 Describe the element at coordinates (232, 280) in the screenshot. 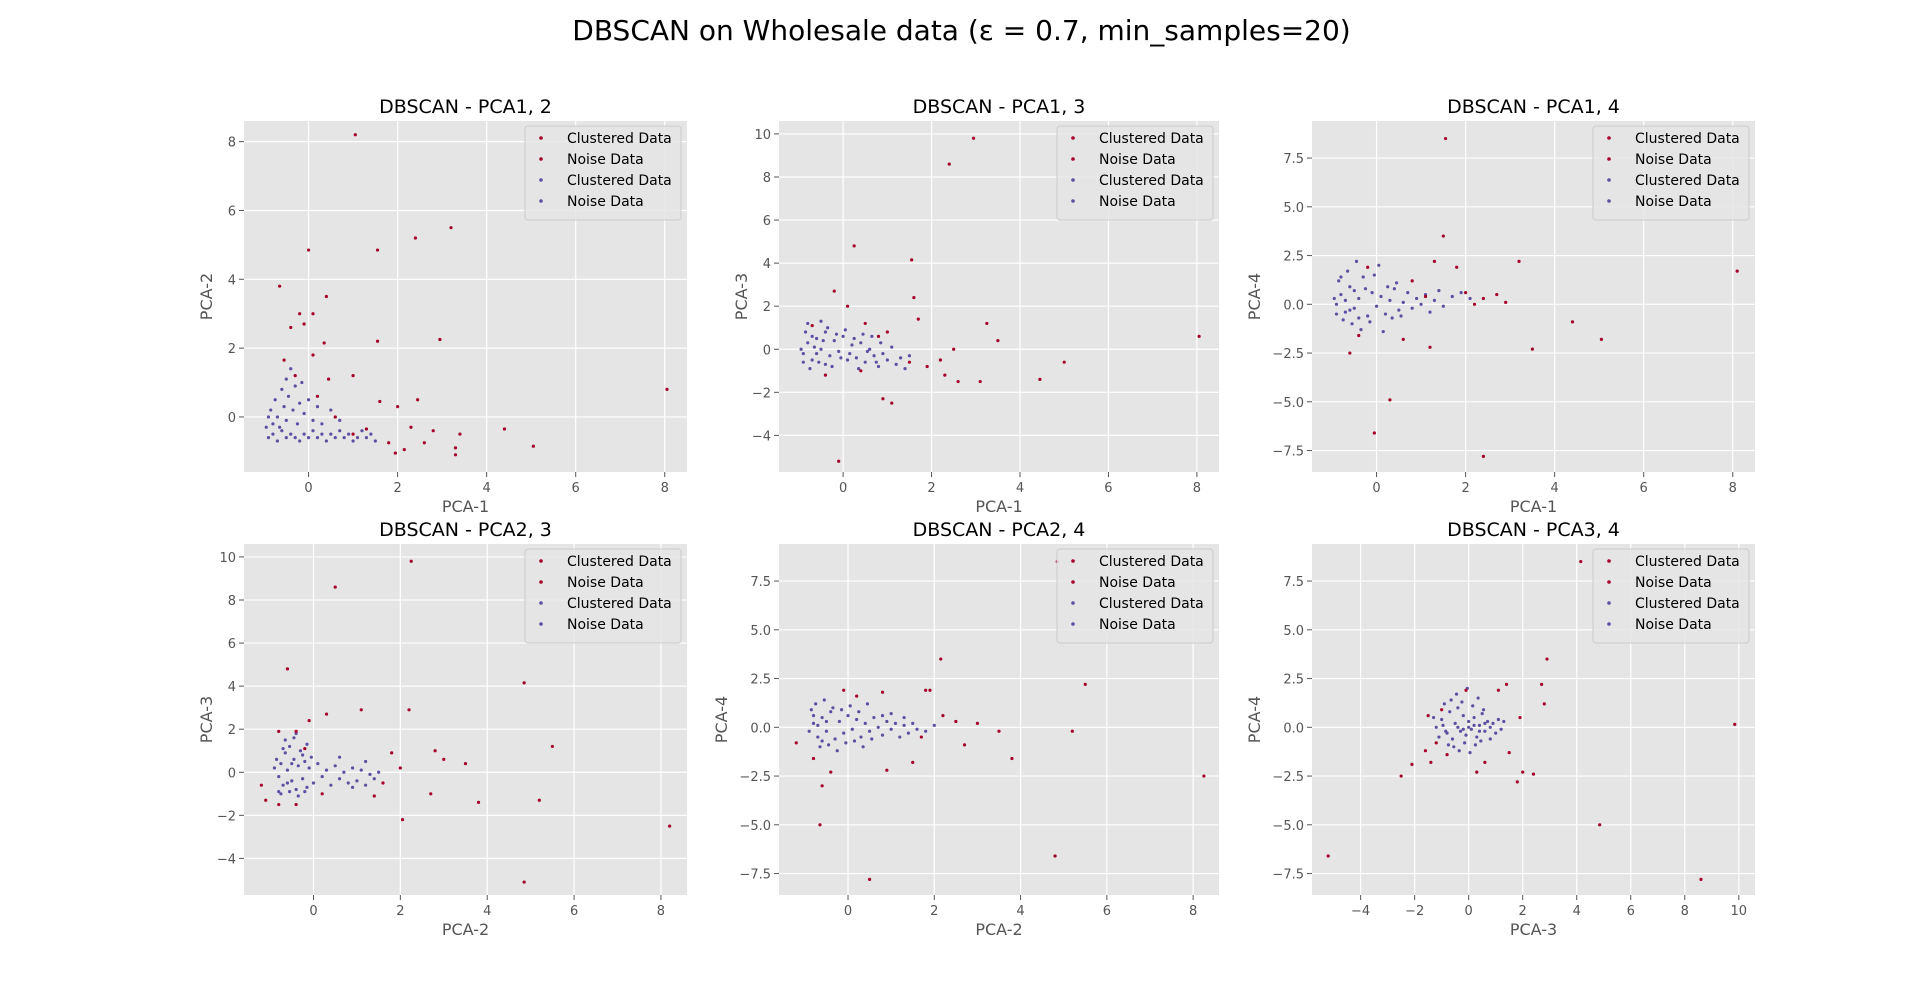

I see `y-tick-label: 4` at that location.